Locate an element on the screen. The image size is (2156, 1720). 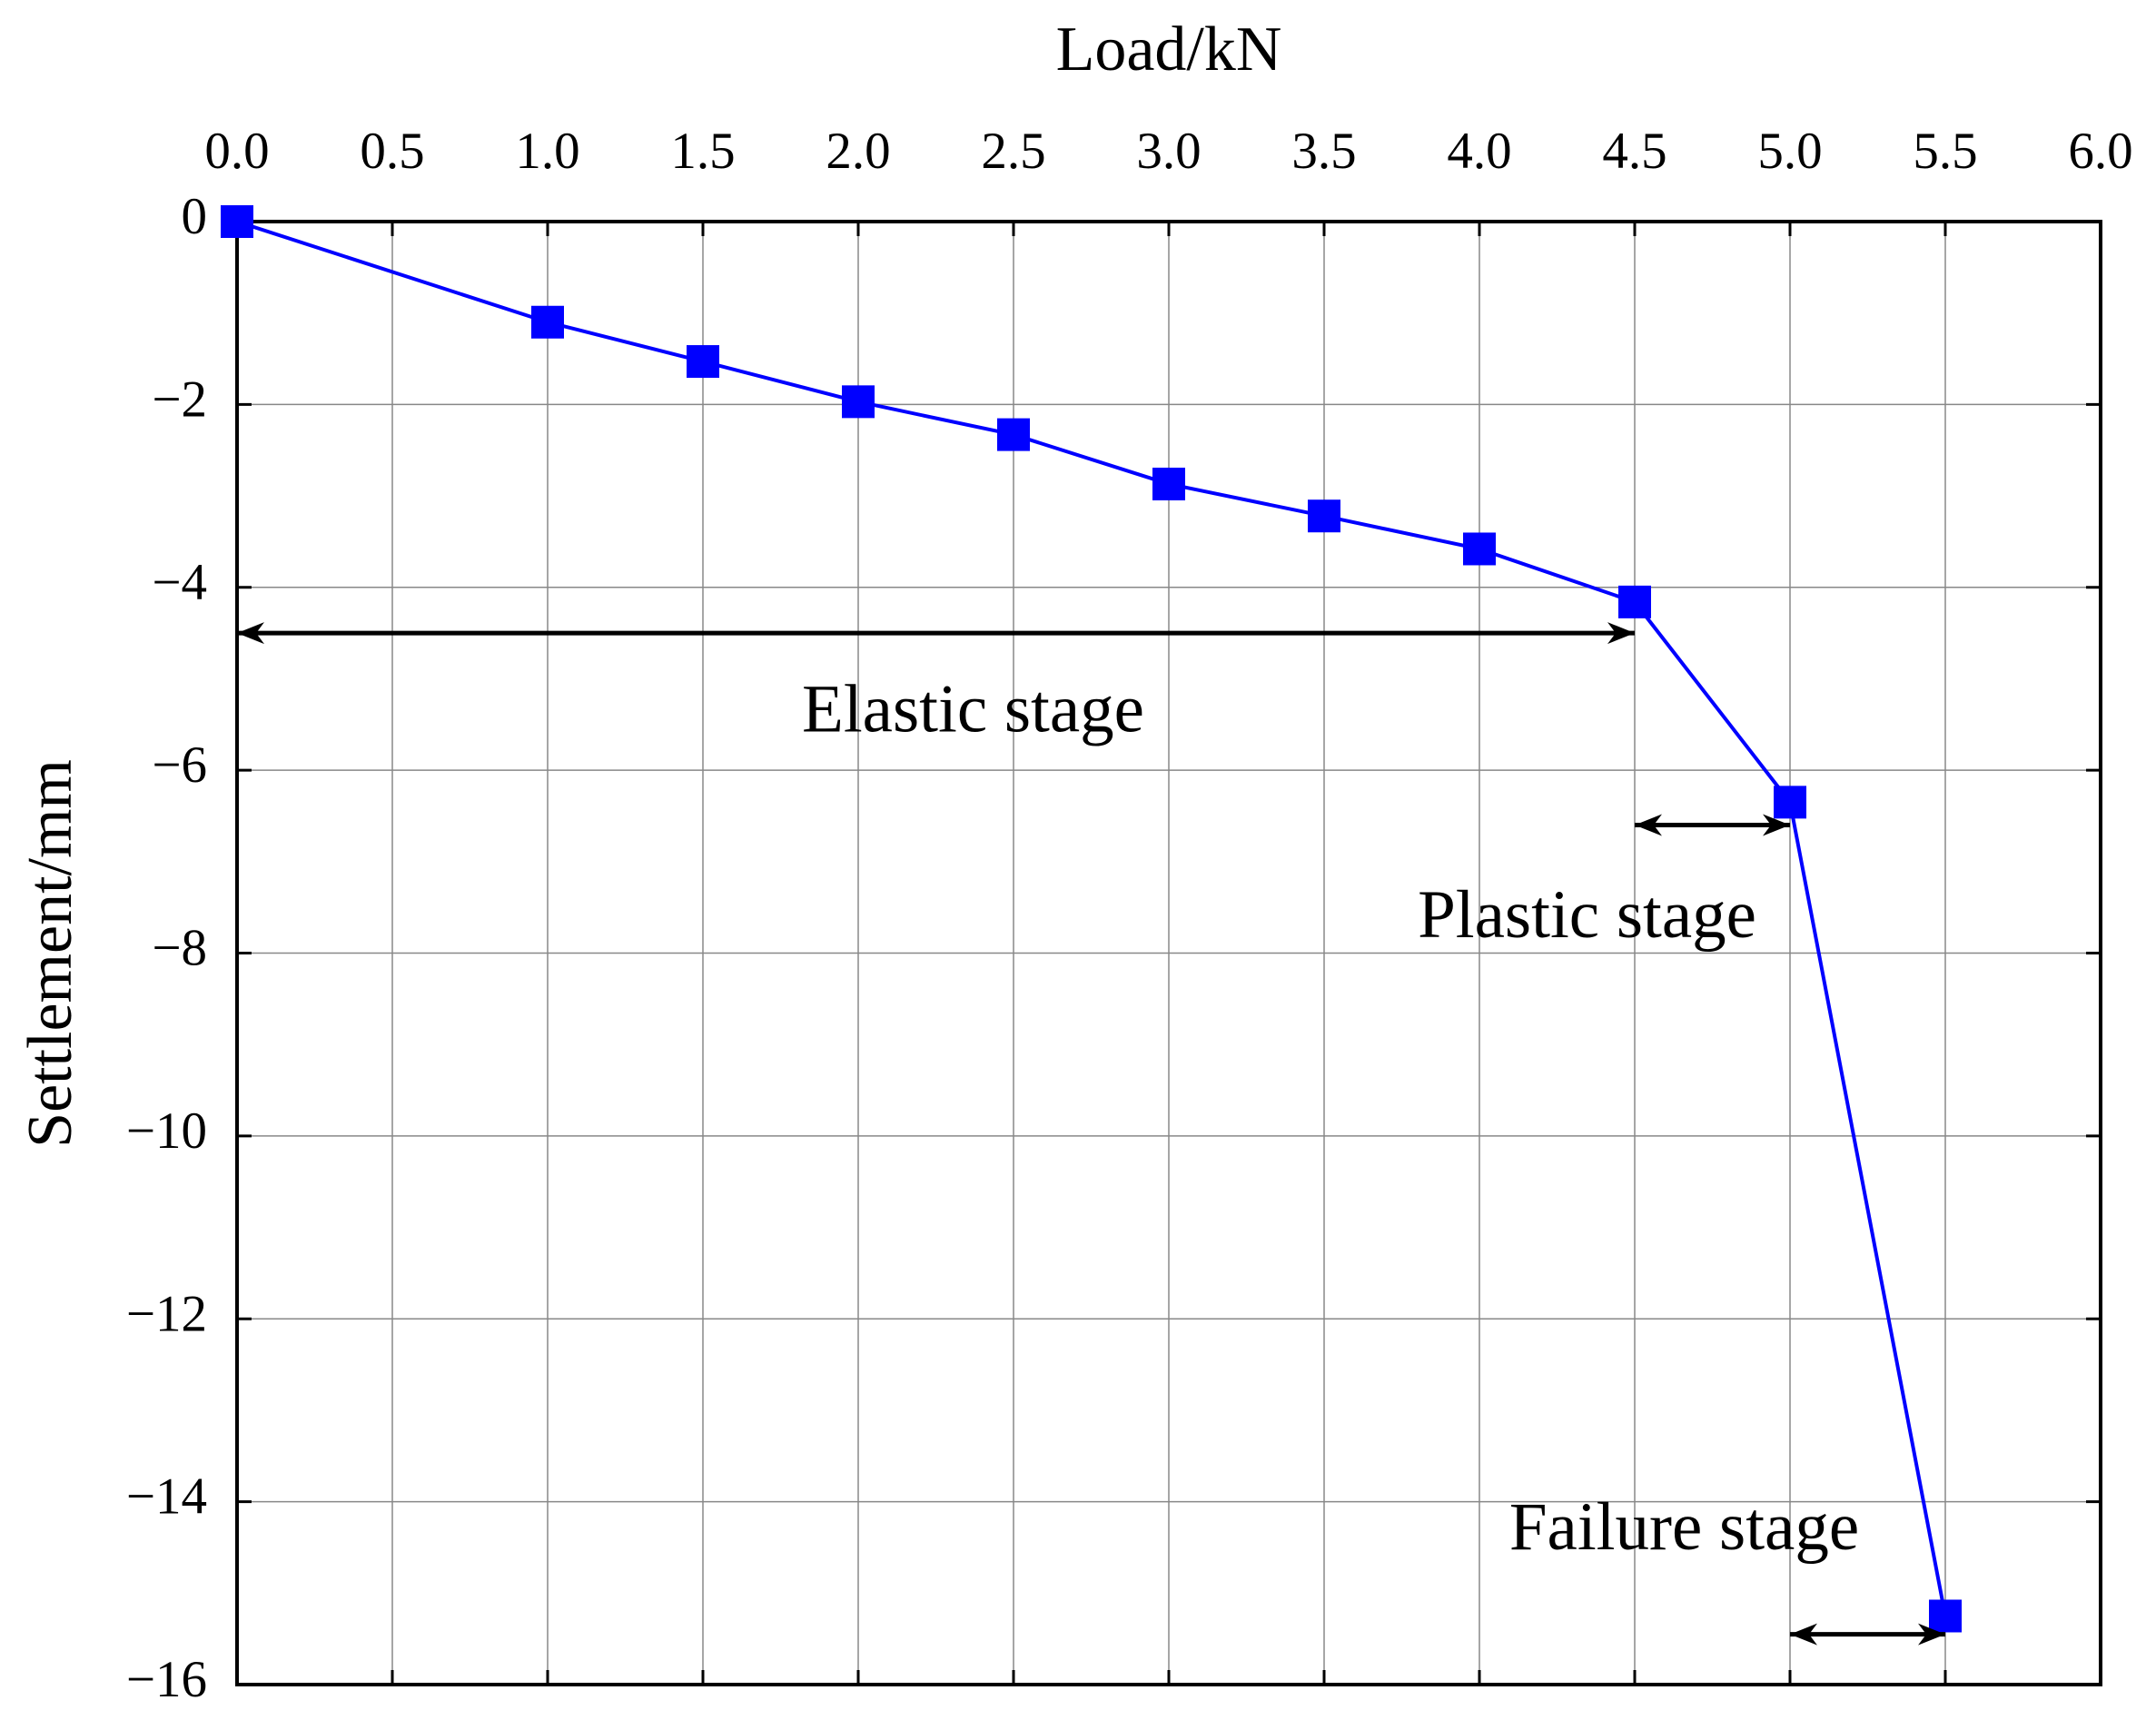
x-tick-label: 0.0 is located at coordinates (236, 151).